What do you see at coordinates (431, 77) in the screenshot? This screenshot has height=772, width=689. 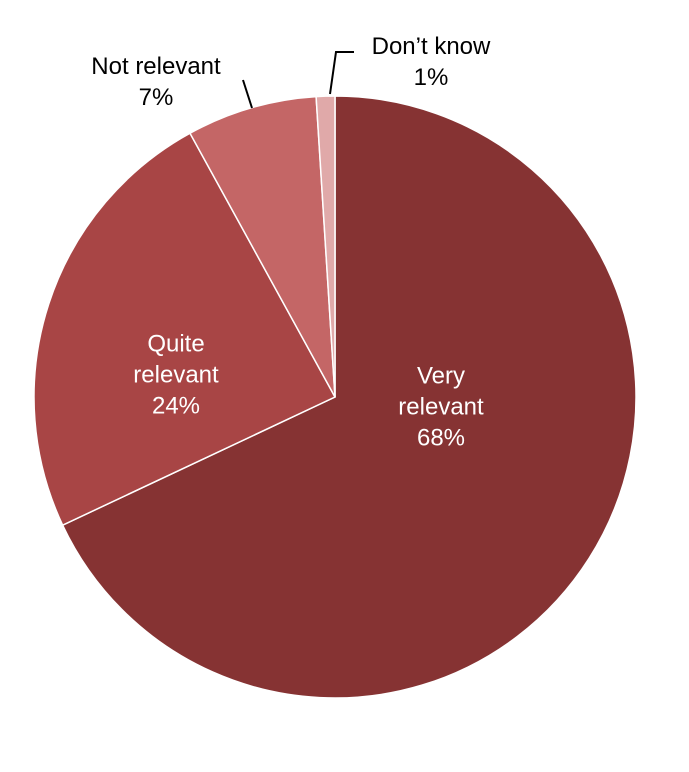 I see `value-label: 1%` at bounding box center [431, 77].